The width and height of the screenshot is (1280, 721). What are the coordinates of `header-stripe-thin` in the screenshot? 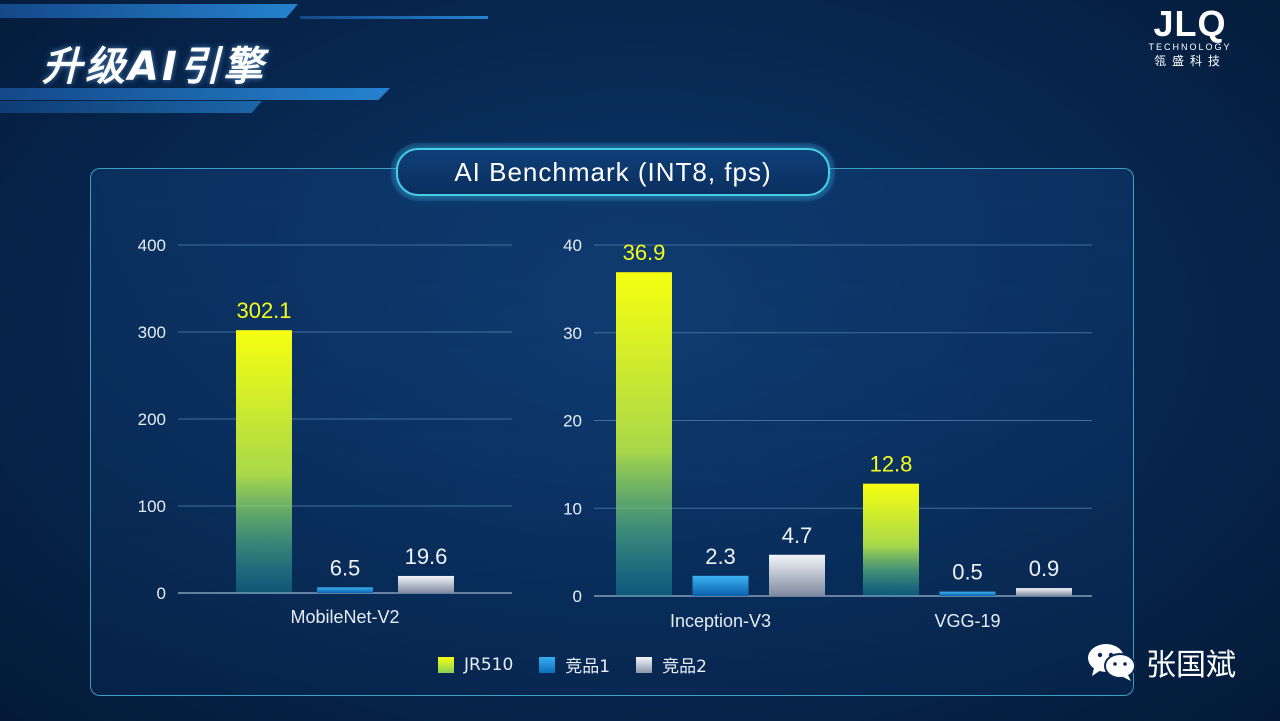 It's located at (394, 17).